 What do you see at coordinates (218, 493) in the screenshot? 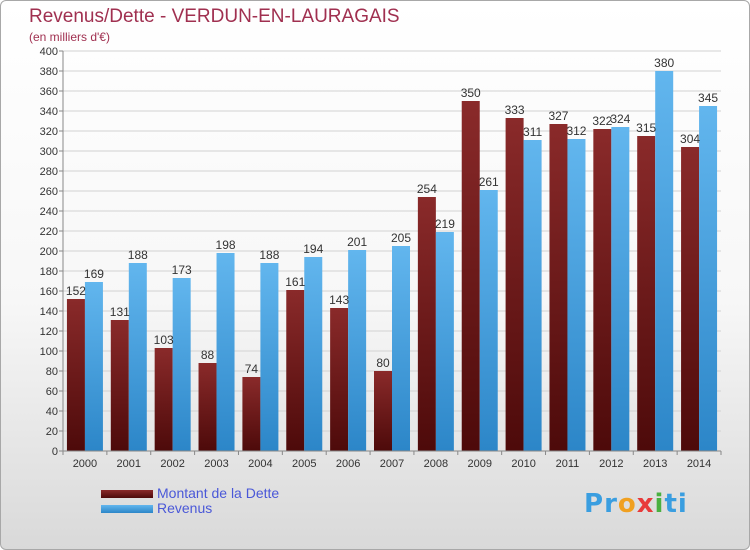
I see `legend-label-debt: Montant de la Dette` at bounding box center [218, 493].